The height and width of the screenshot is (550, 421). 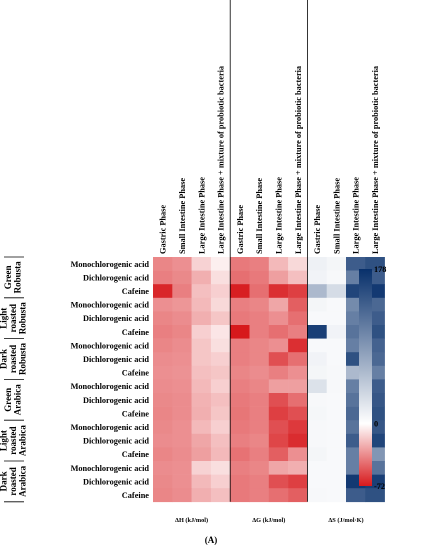 I want to click on column-label: Small Intestine Phase, so click(x=182, y=216).